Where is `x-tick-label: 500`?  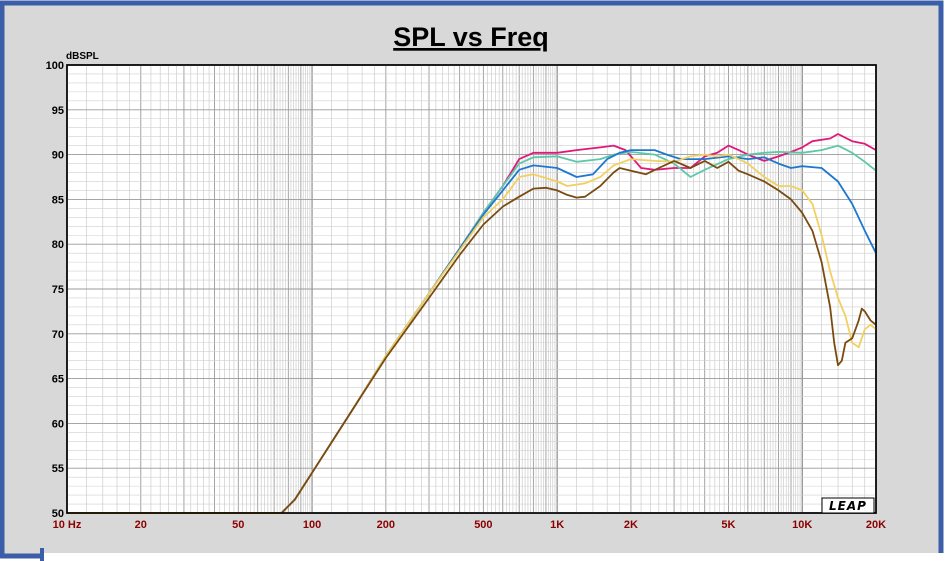
x-tick-label: 500 is located at coordinates (483, 525).